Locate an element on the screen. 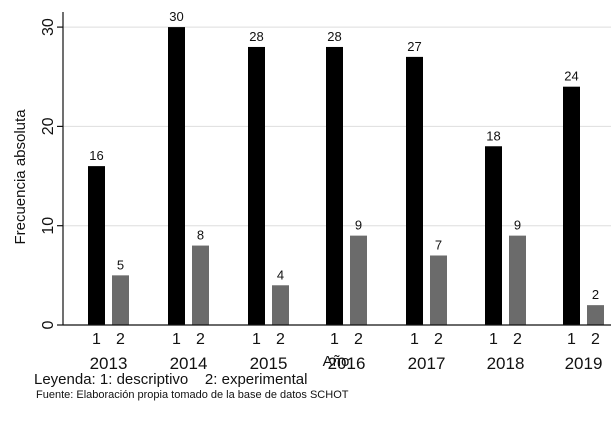 The width and height of the screenshot is (611, 429). y-tick-label: 30 is located at coordinates (48, 27).